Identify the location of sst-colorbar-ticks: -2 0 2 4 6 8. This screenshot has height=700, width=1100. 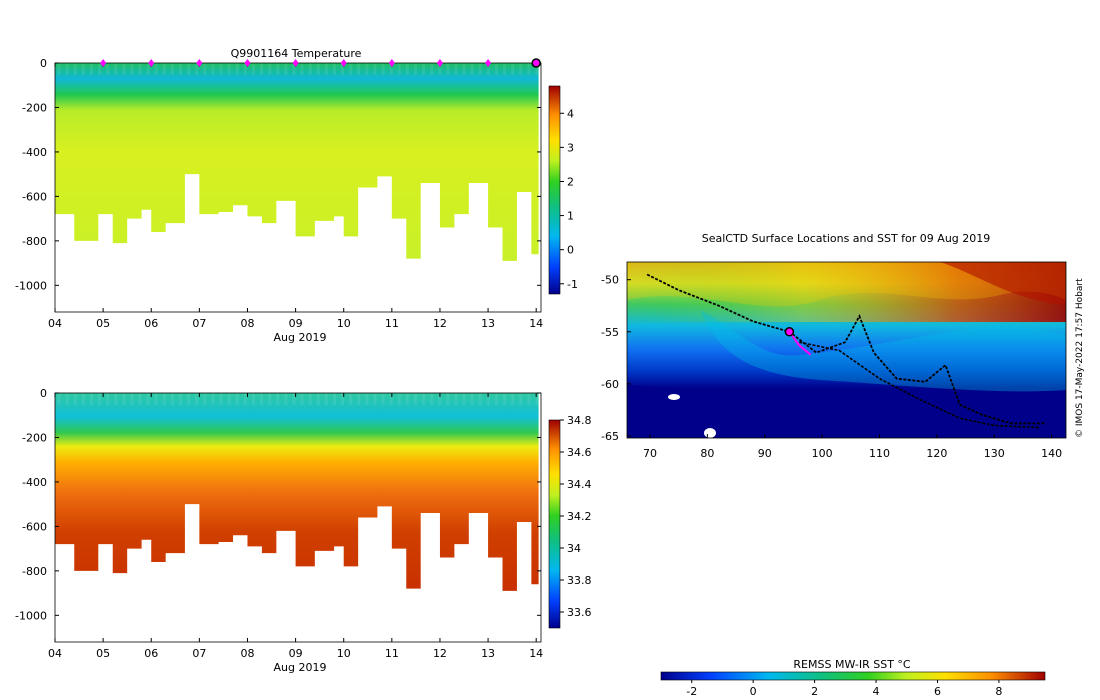
(844, 689).